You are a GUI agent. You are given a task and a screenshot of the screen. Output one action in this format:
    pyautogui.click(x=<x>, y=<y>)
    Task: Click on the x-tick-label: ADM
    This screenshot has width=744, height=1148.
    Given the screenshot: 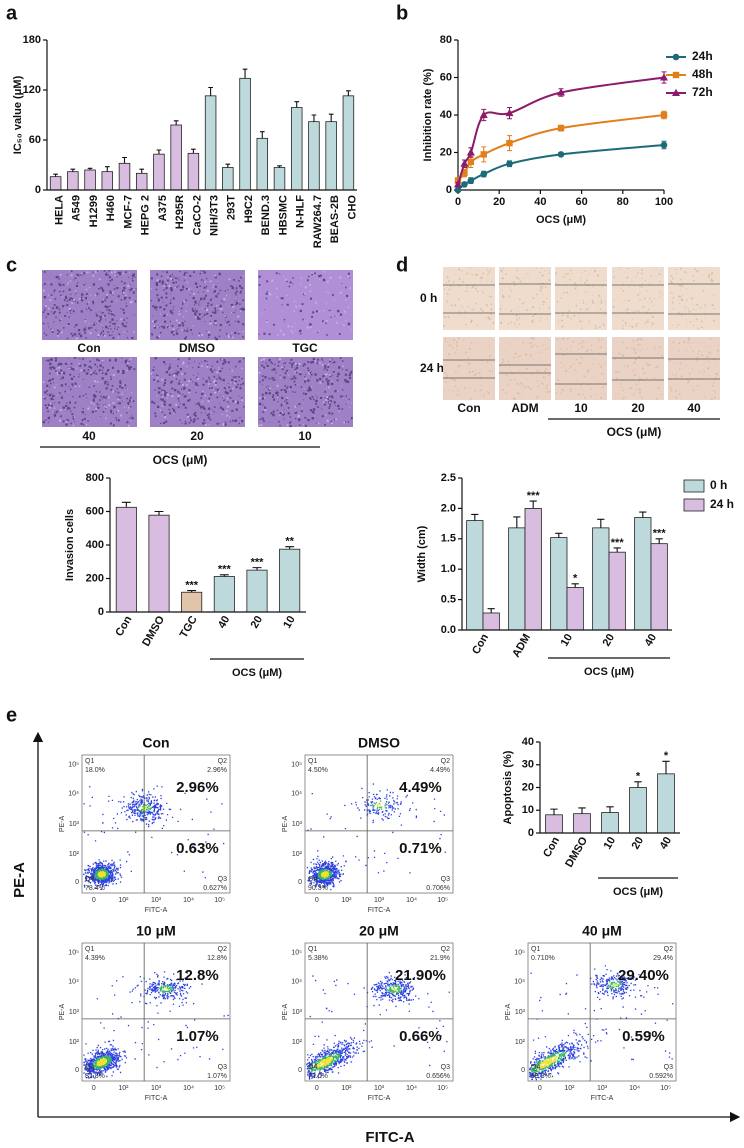 What is the action you would take?
    pyautogui.click(x=521, y=646)
    